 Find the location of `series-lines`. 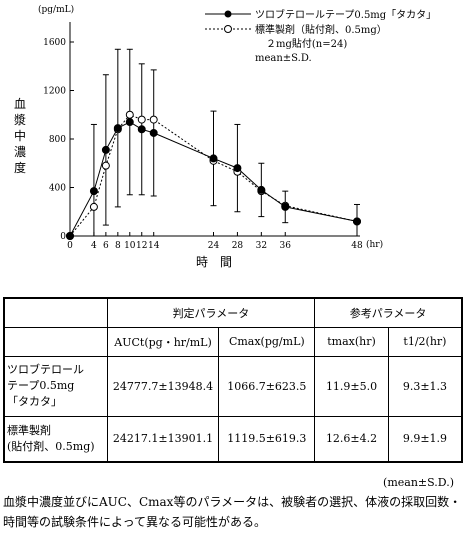

series-lines is located at coordinates (213, 175).